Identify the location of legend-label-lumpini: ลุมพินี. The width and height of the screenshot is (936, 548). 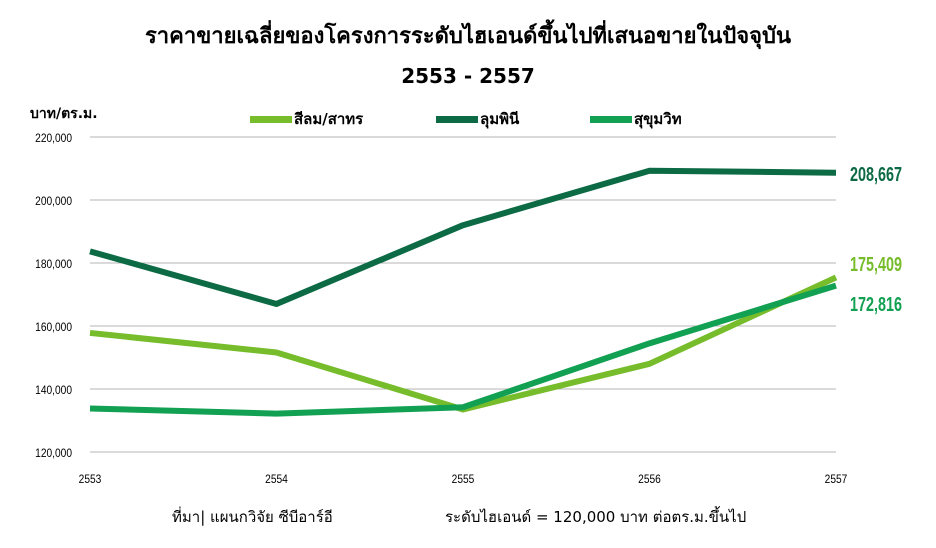
(500, 119).